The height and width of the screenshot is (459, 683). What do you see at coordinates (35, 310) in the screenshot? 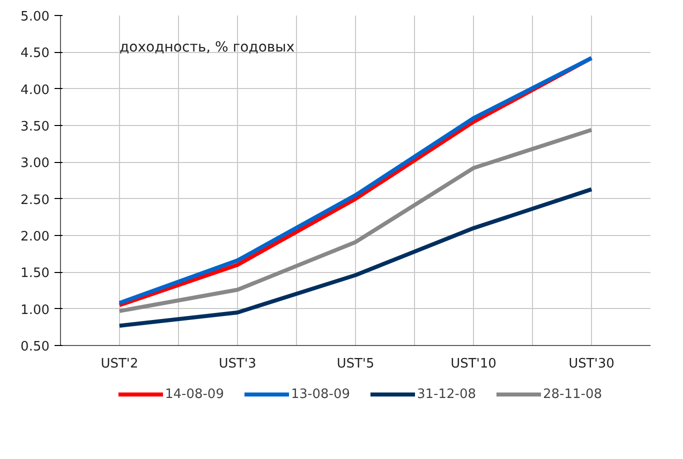
I see `y-tick-label: 1.00` at bounding box center [35, 310].